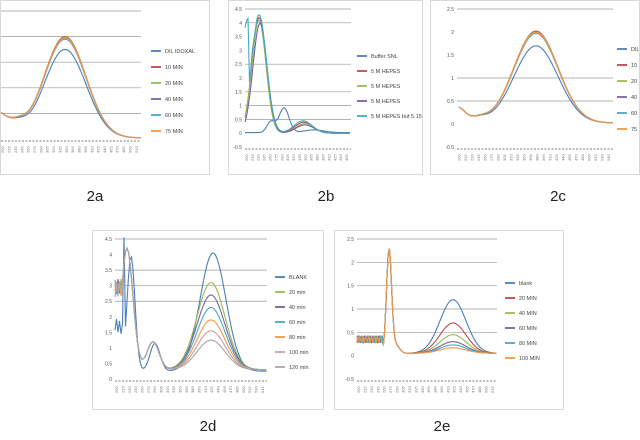  What do you see at coordinates (256, 389) in the screenshot?
I see `chart-2d-x-tick-label: 530` at bounding box center [256, 389].